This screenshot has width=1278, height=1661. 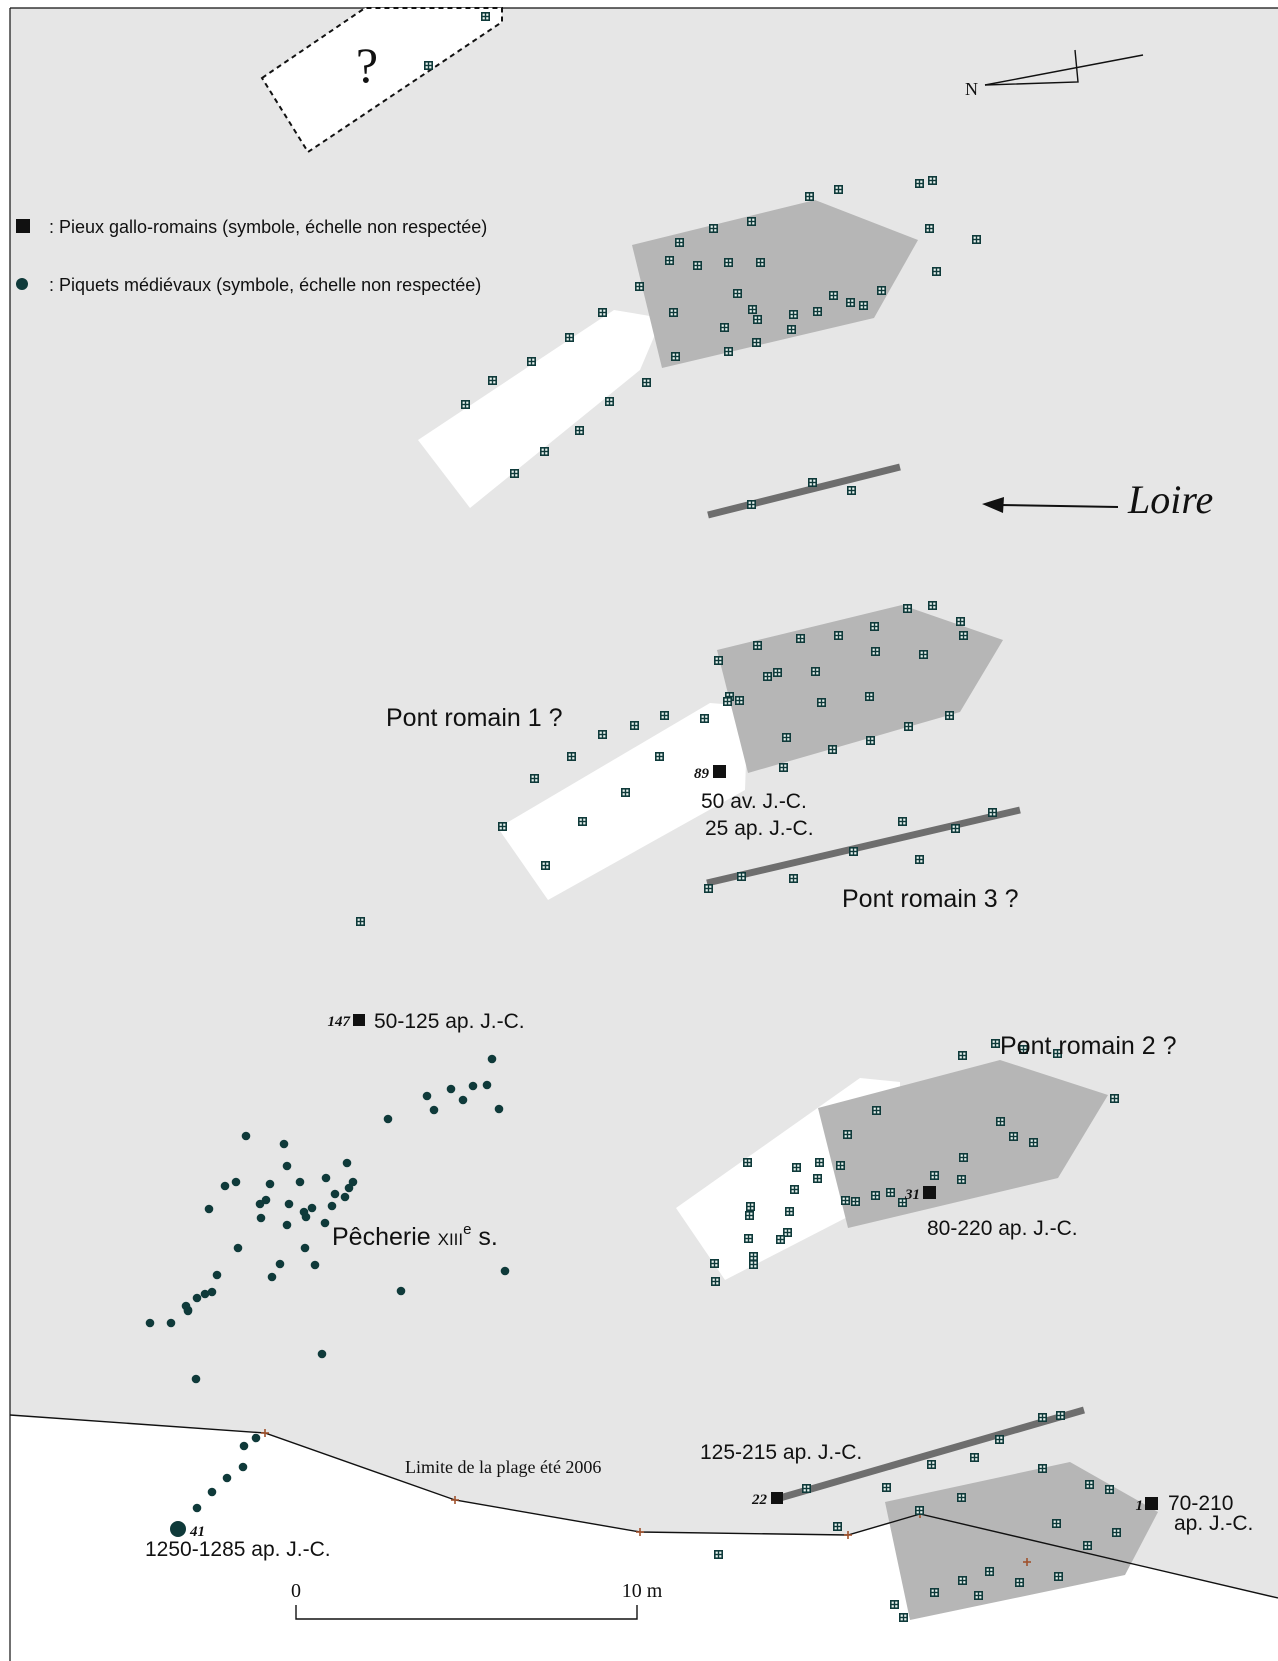 What do you see at coordinates (759, 752) in the screenshot?
I see `structure-middle` at bounding box center [759, 752].